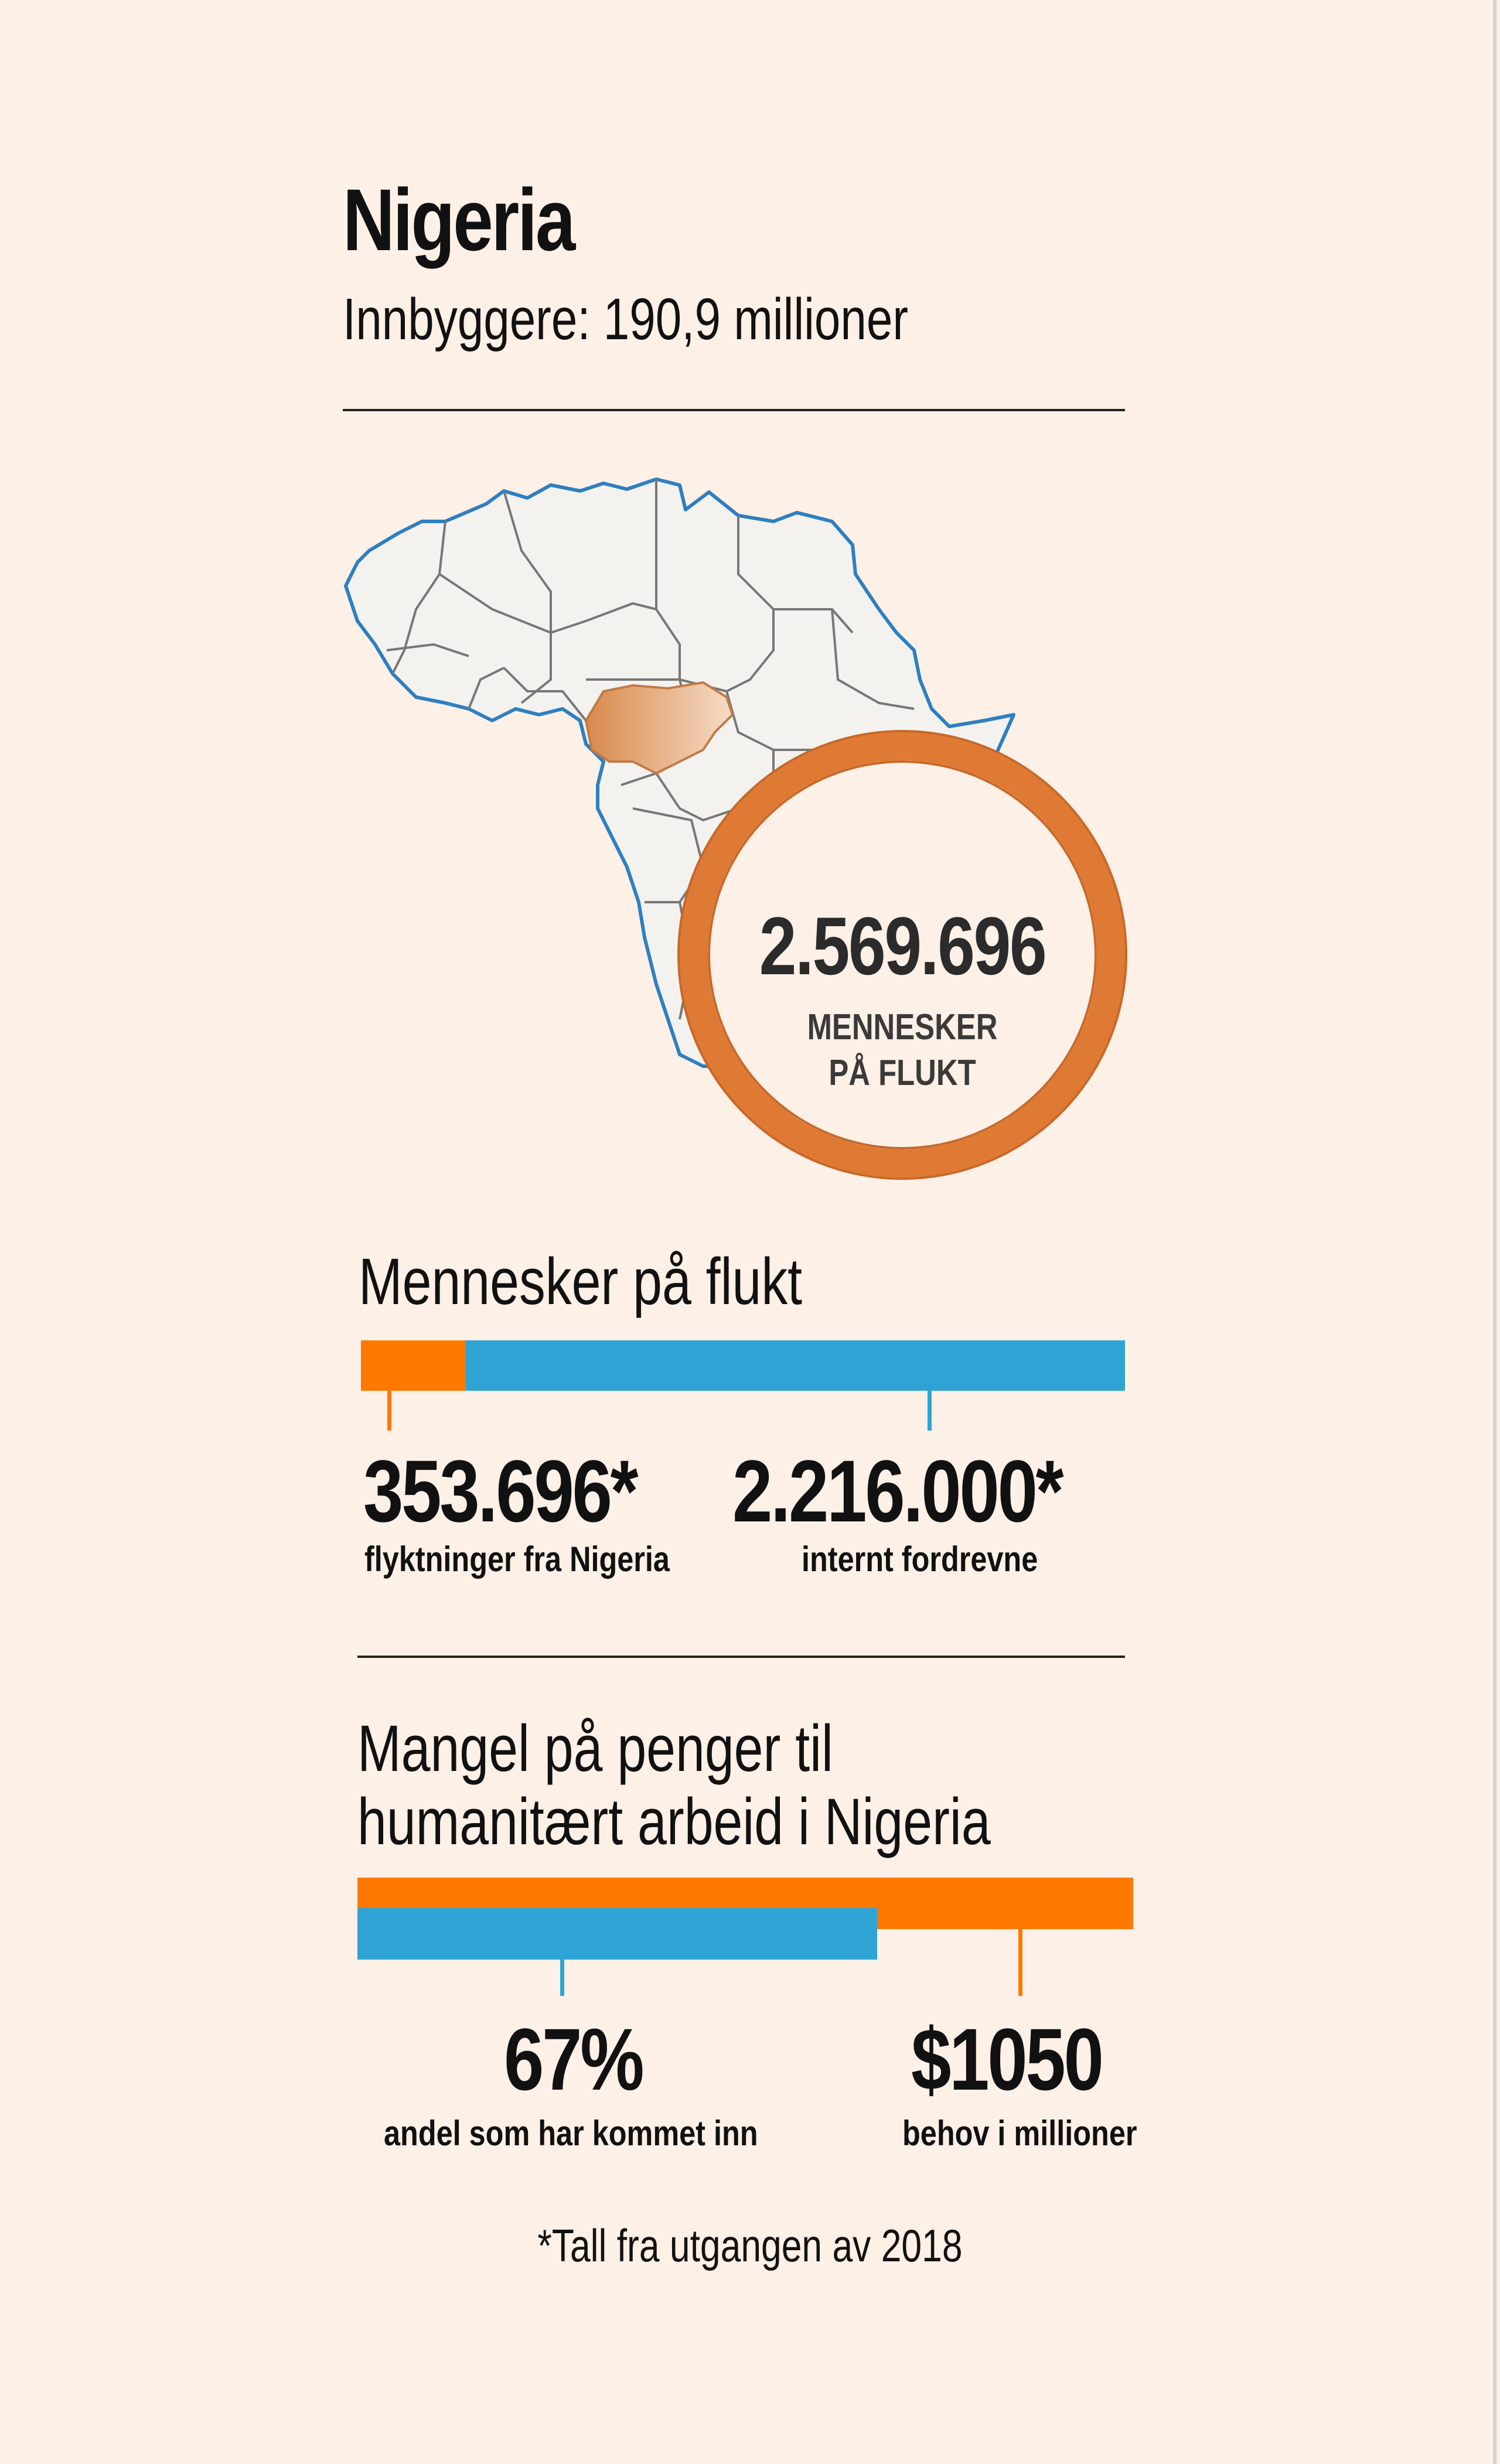 This screenshot has width=1500, height=2464. What do you see at coordinates (734, 410) in the screenshot?
I see `header-divider` at bounding box center [734, 410].